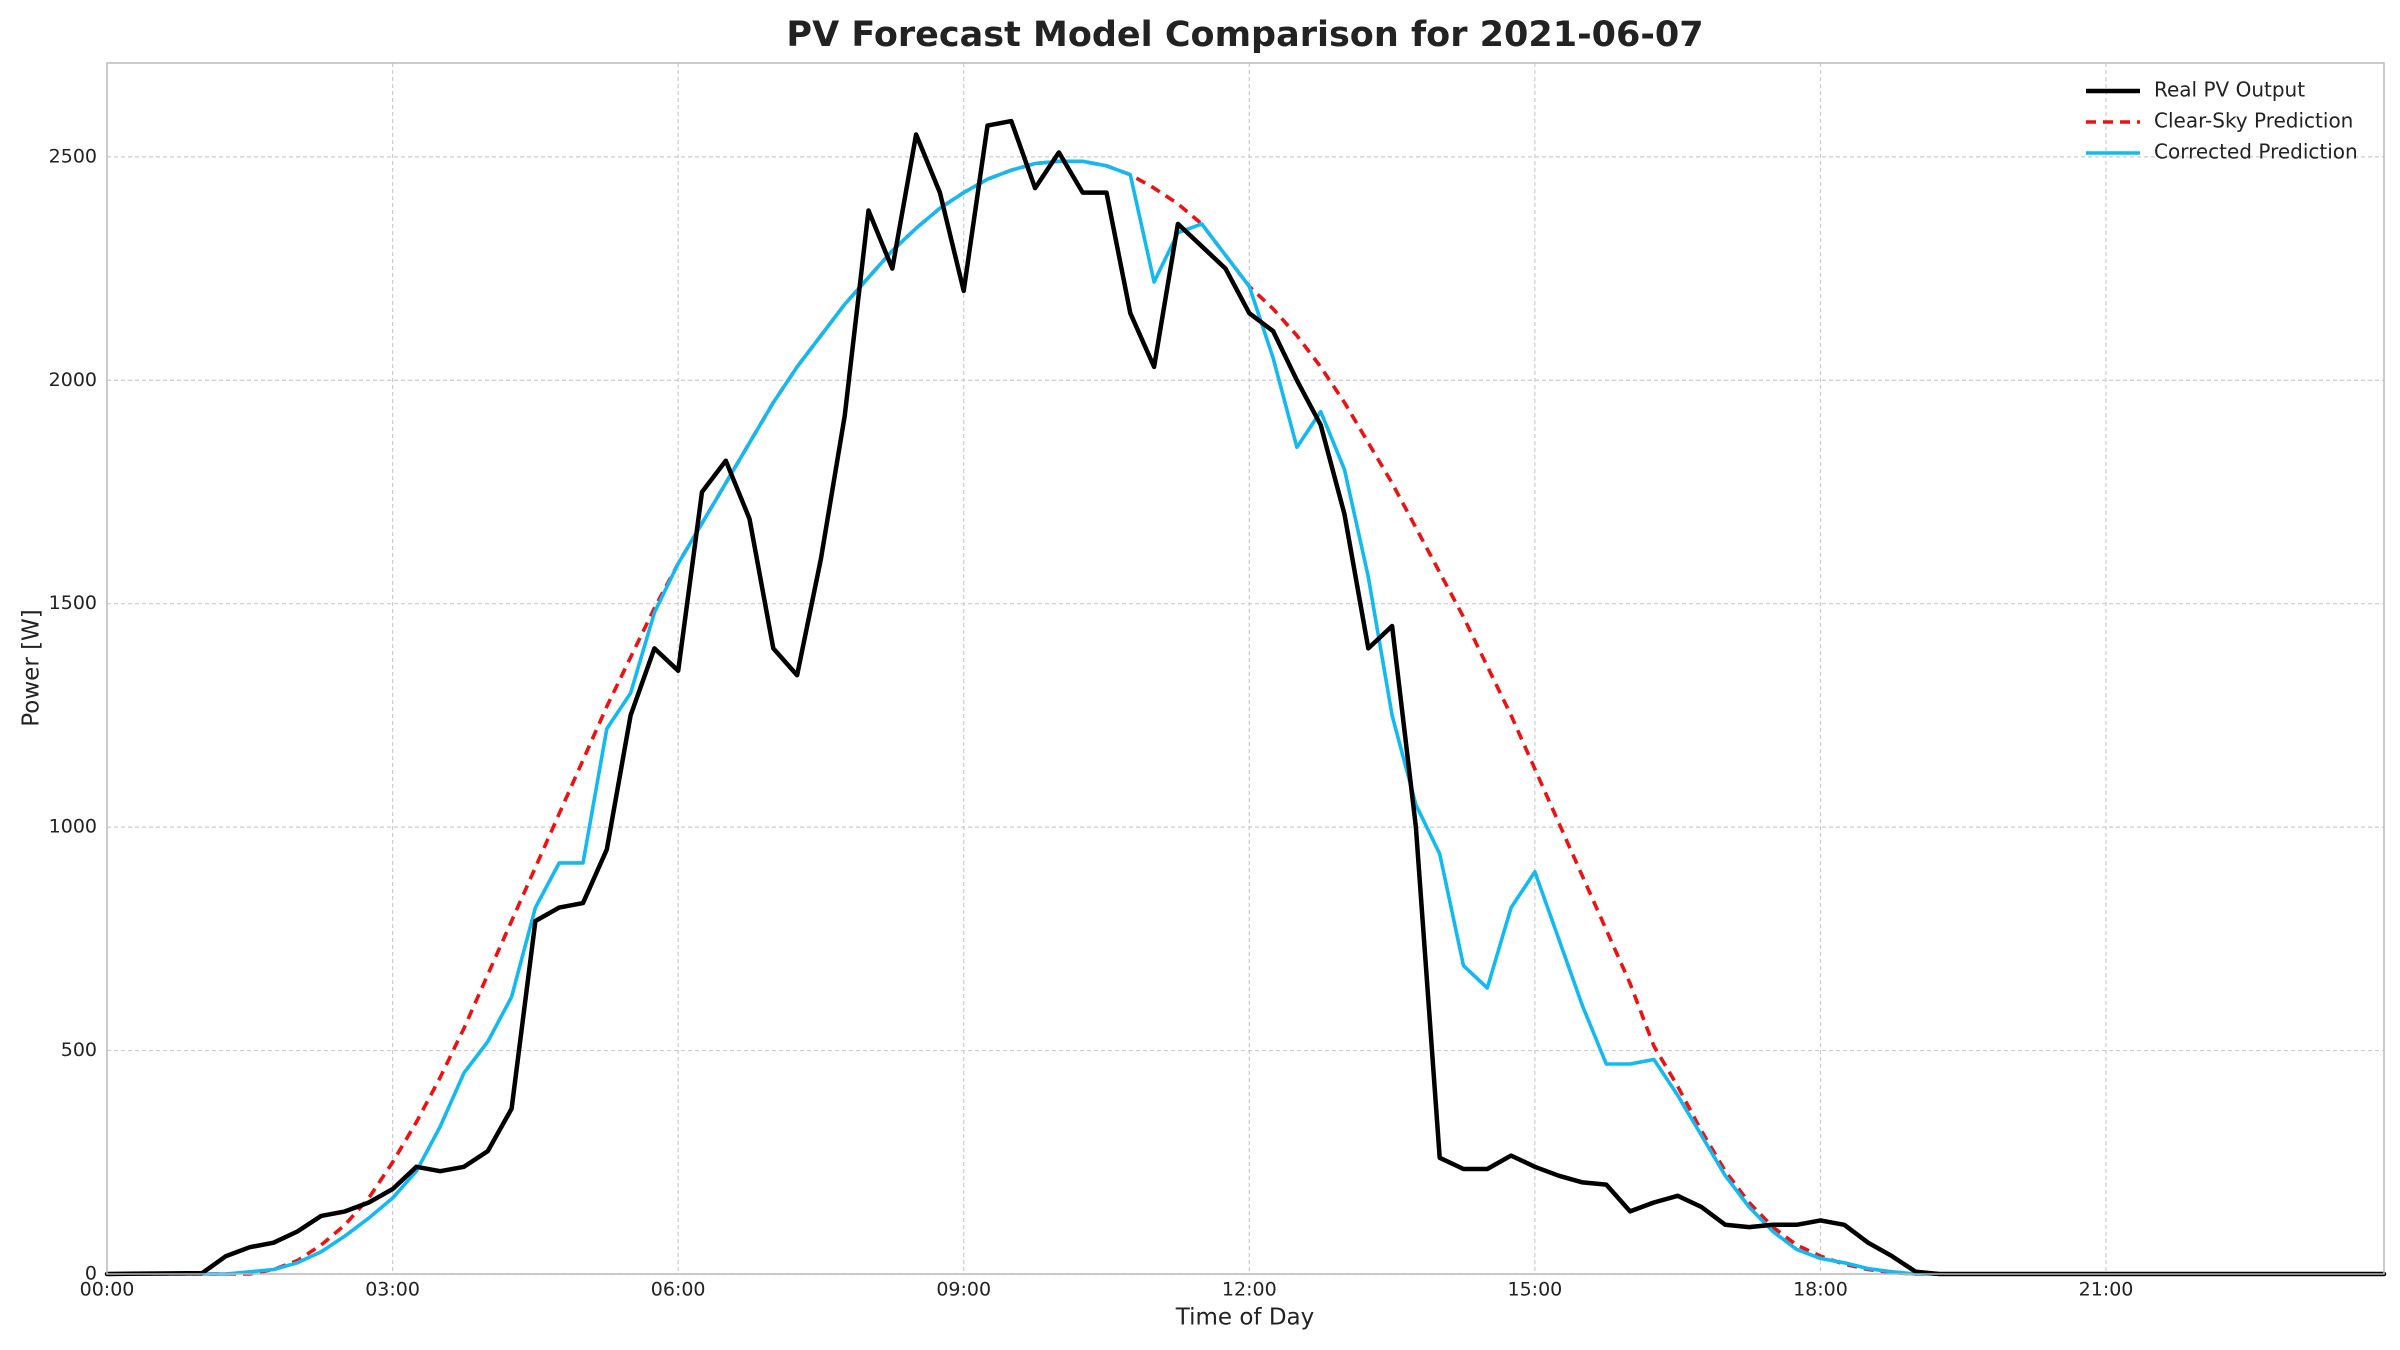 This screenshot has height=1350, width=2400. I want to click on x-tick-label: 15:00, so click(1535, 1290).